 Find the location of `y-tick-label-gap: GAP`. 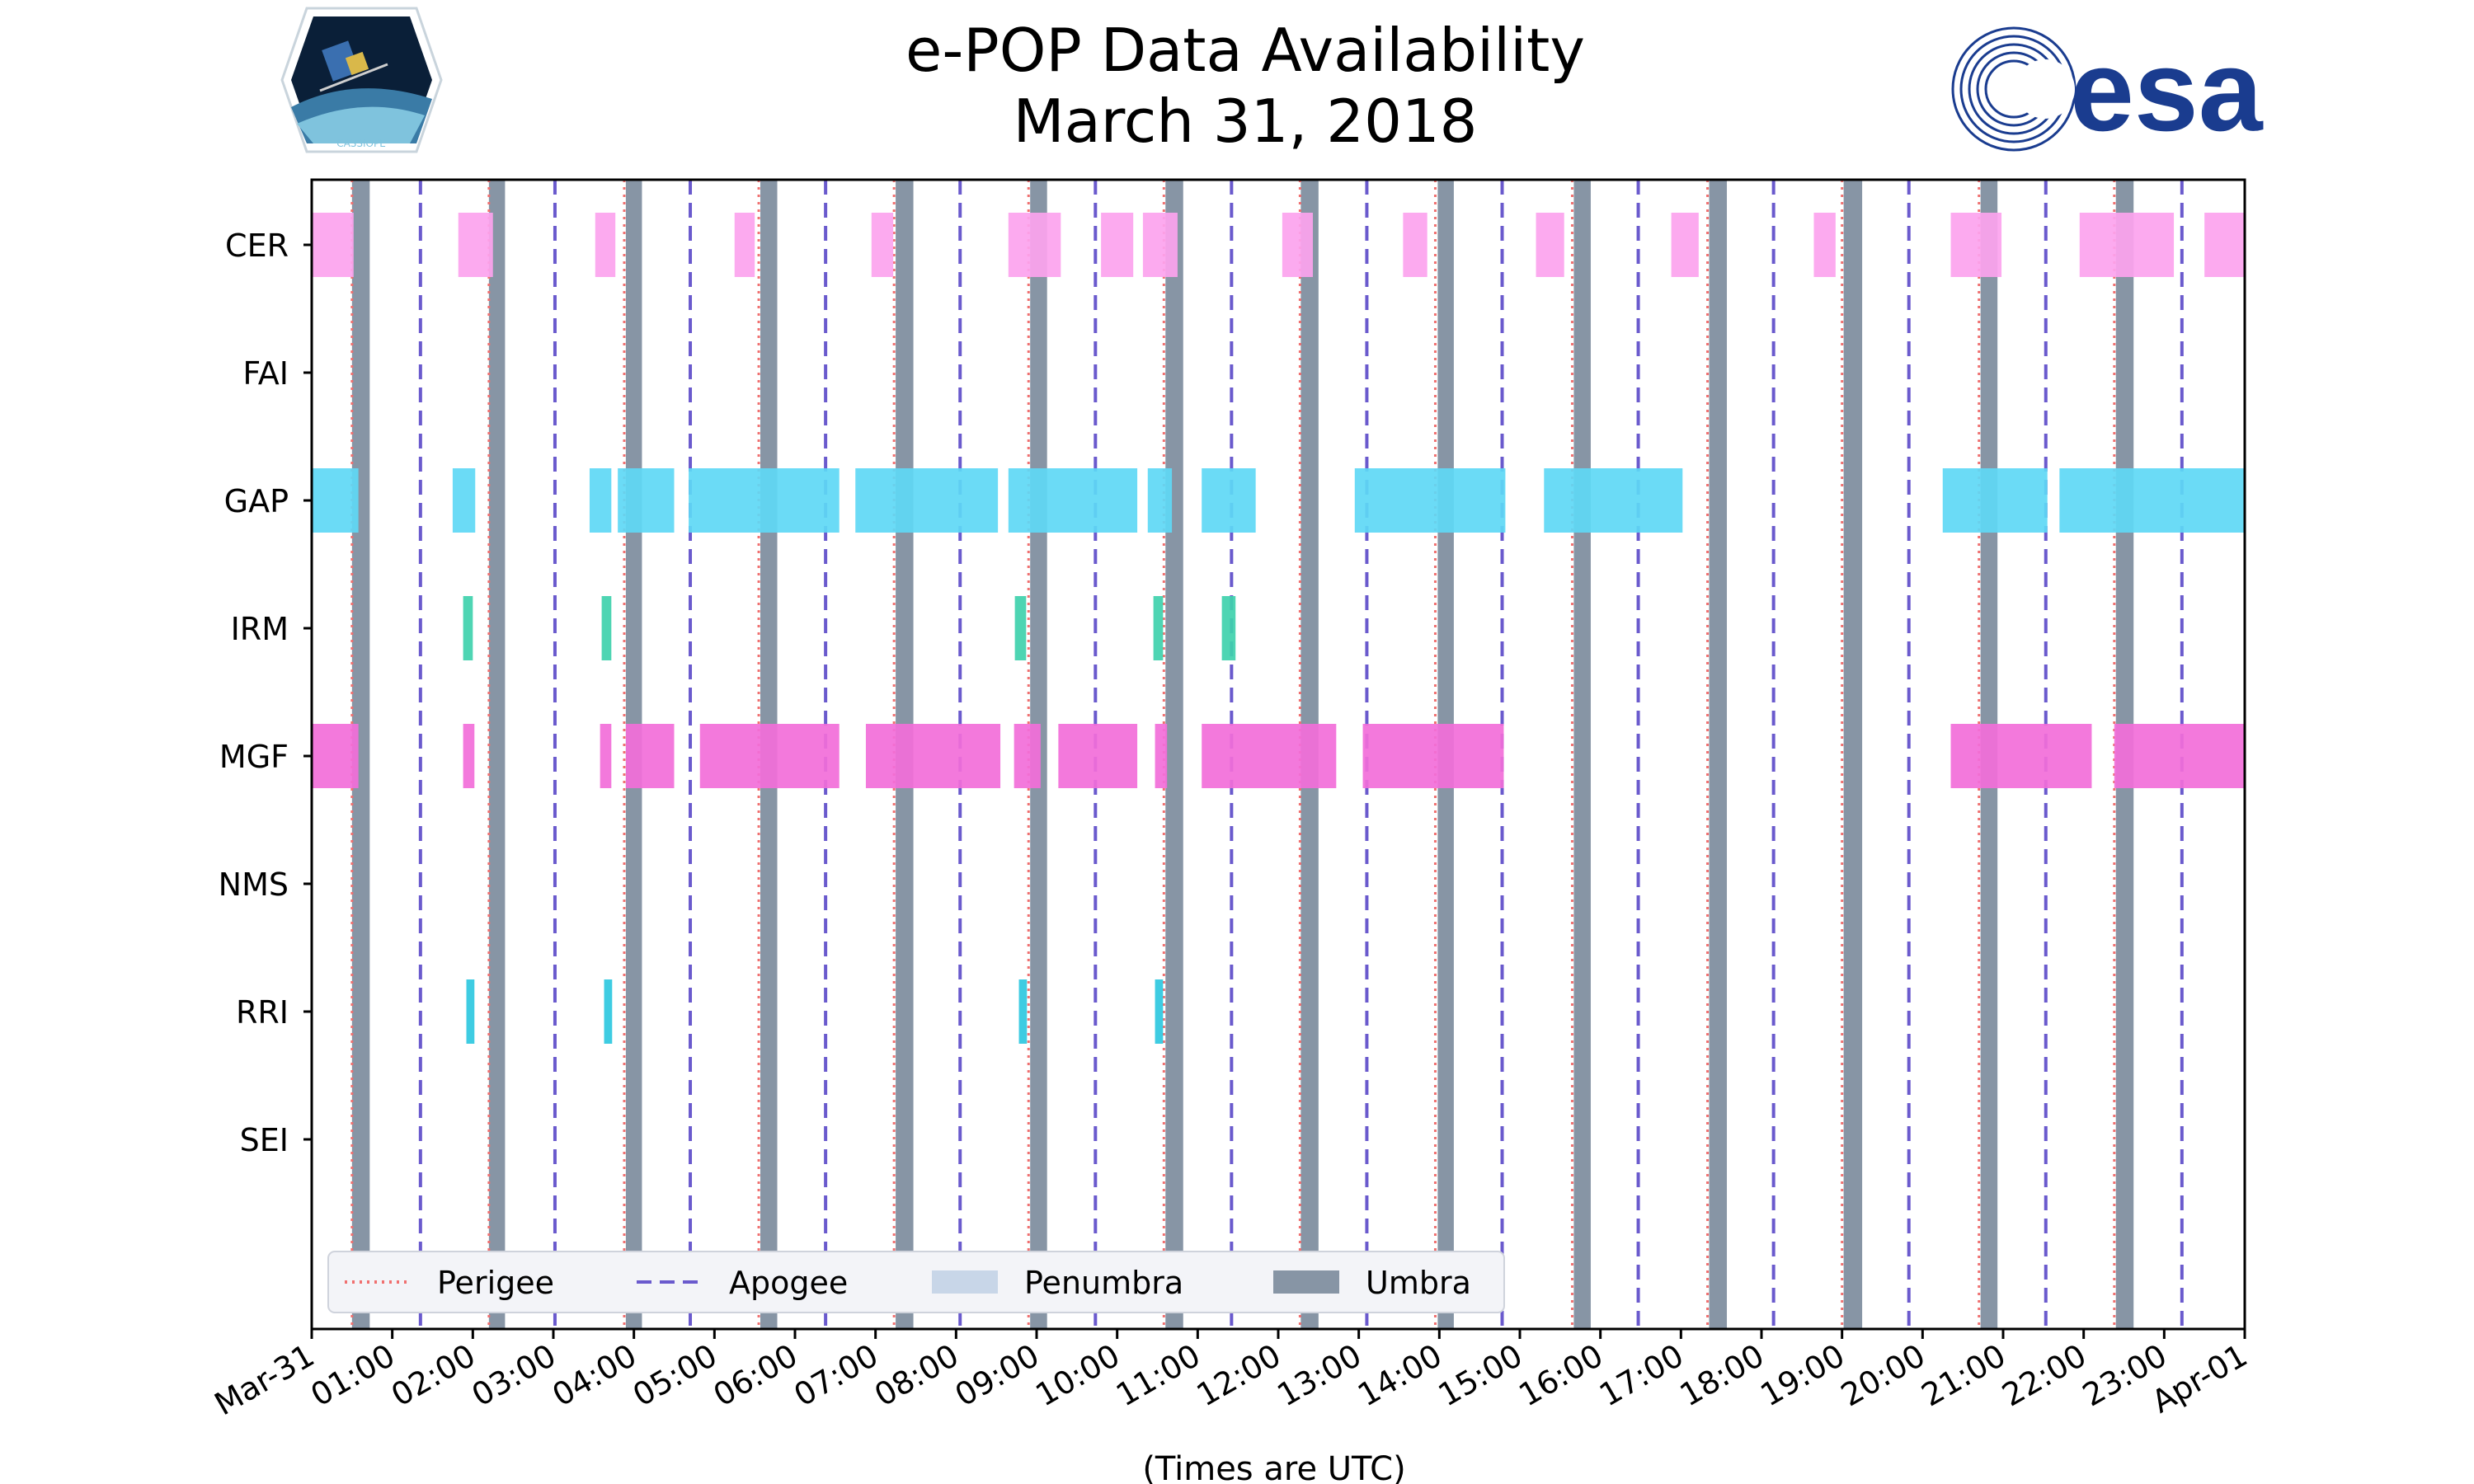

y-tick-label-gap: GAP is located at coordinates (256, 501).